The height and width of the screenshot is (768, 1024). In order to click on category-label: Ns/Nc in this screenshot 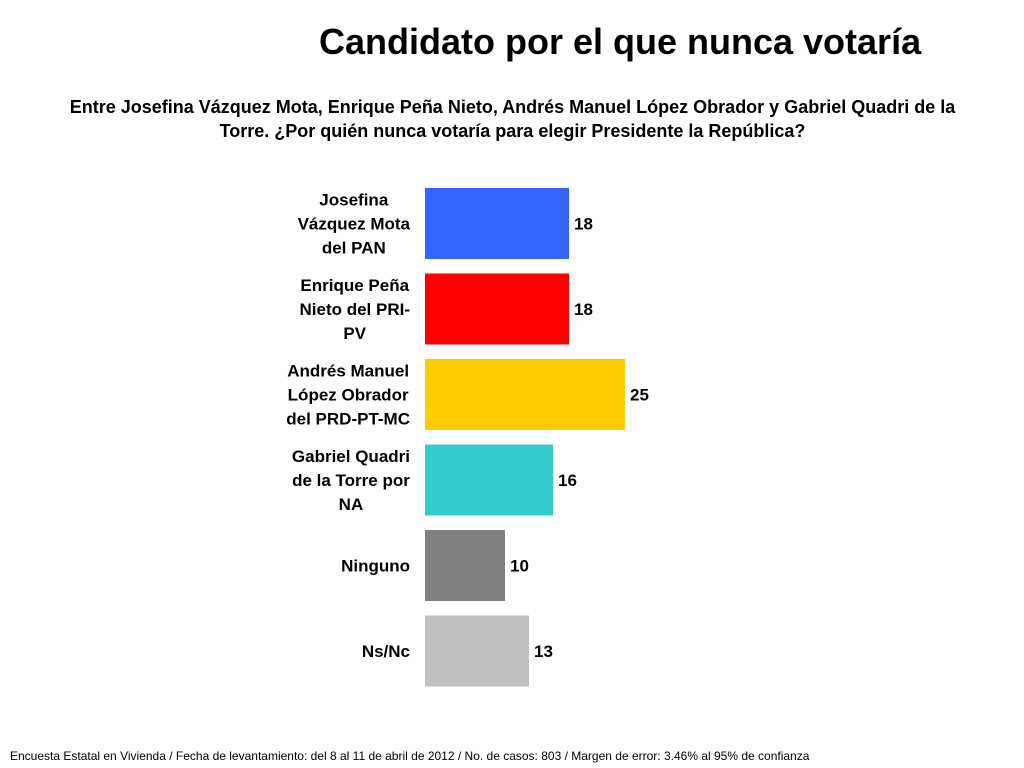, I will do `click(386, 651)`.